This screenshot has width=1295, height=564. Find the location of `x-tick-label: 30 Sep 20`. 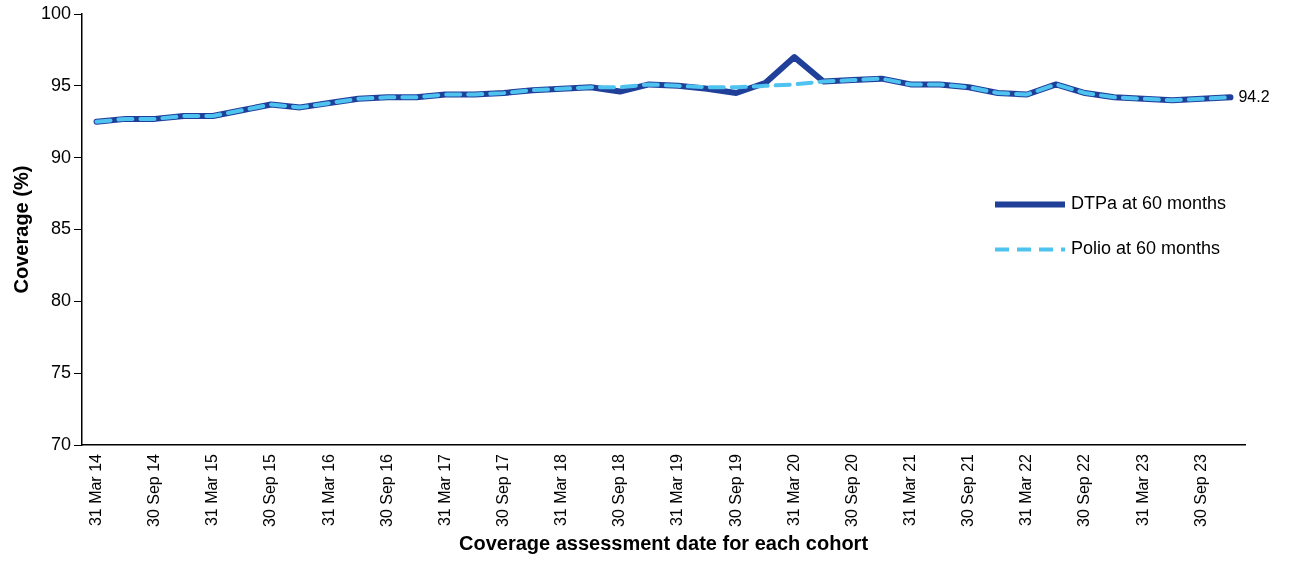

x-tick-label: 30 Sep 20 is located at coordinates (851, 490).